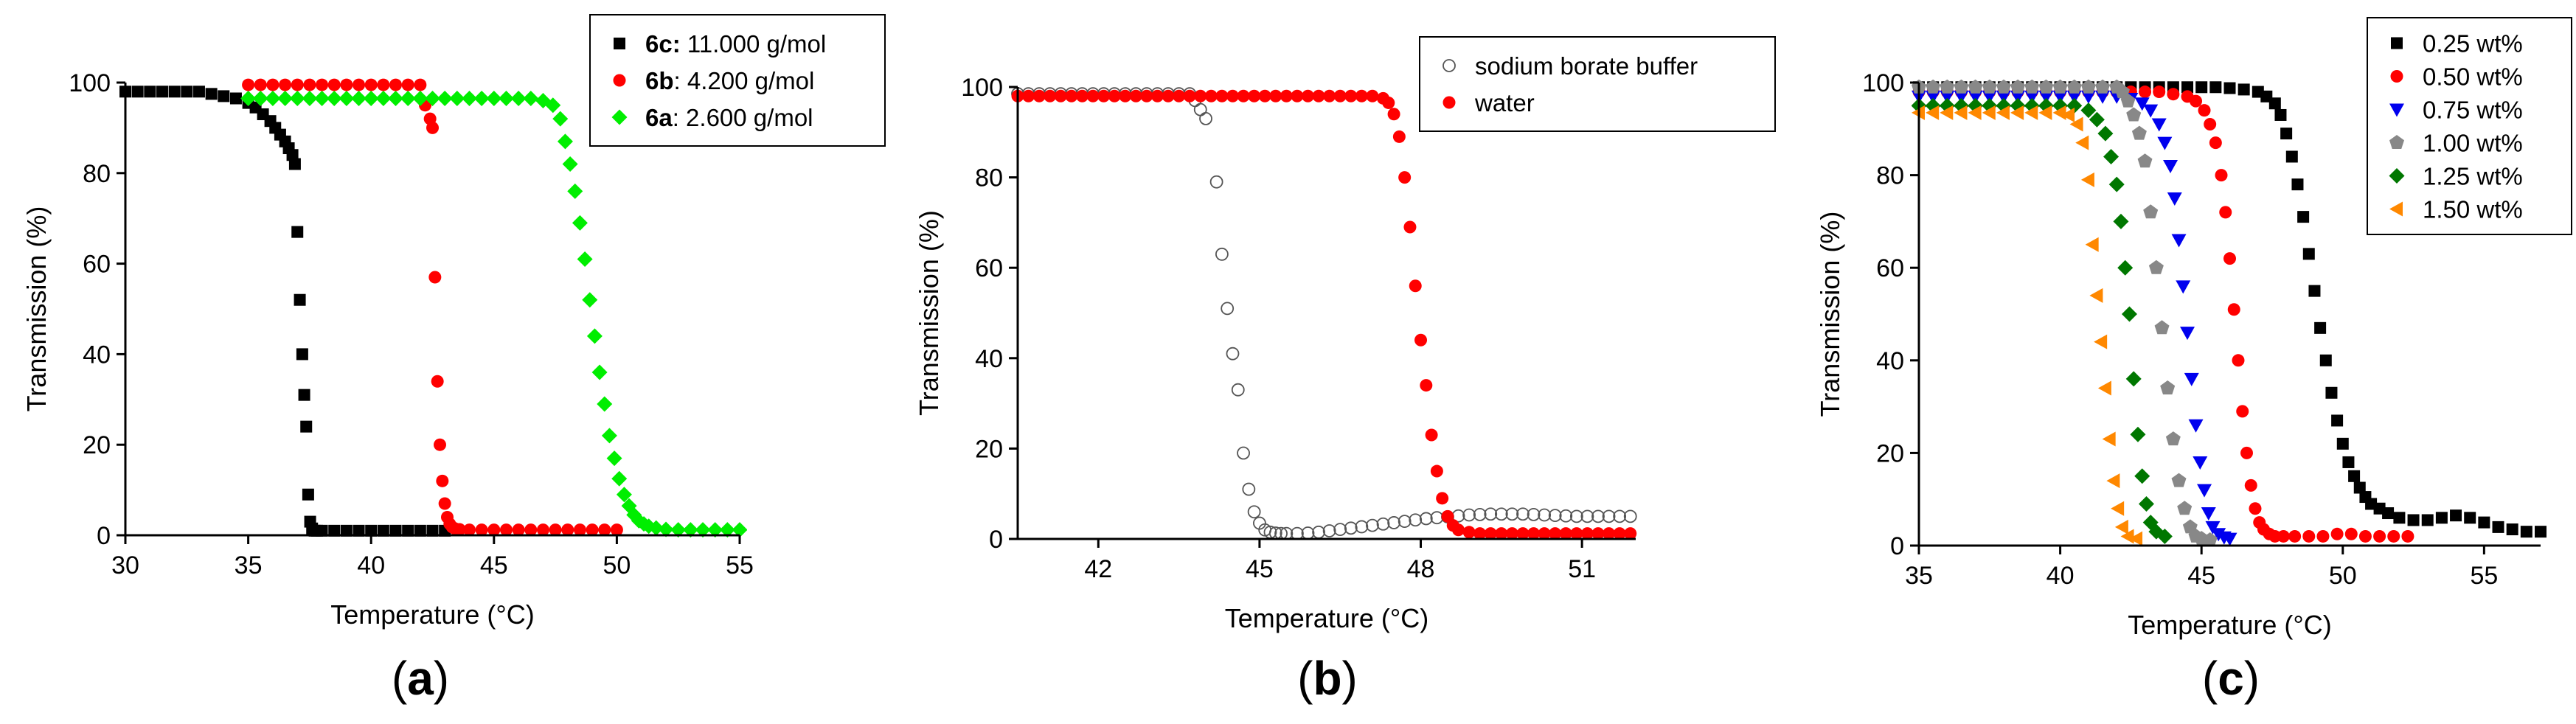  I want to click on y-tick-label: 60, so click(989, 268).